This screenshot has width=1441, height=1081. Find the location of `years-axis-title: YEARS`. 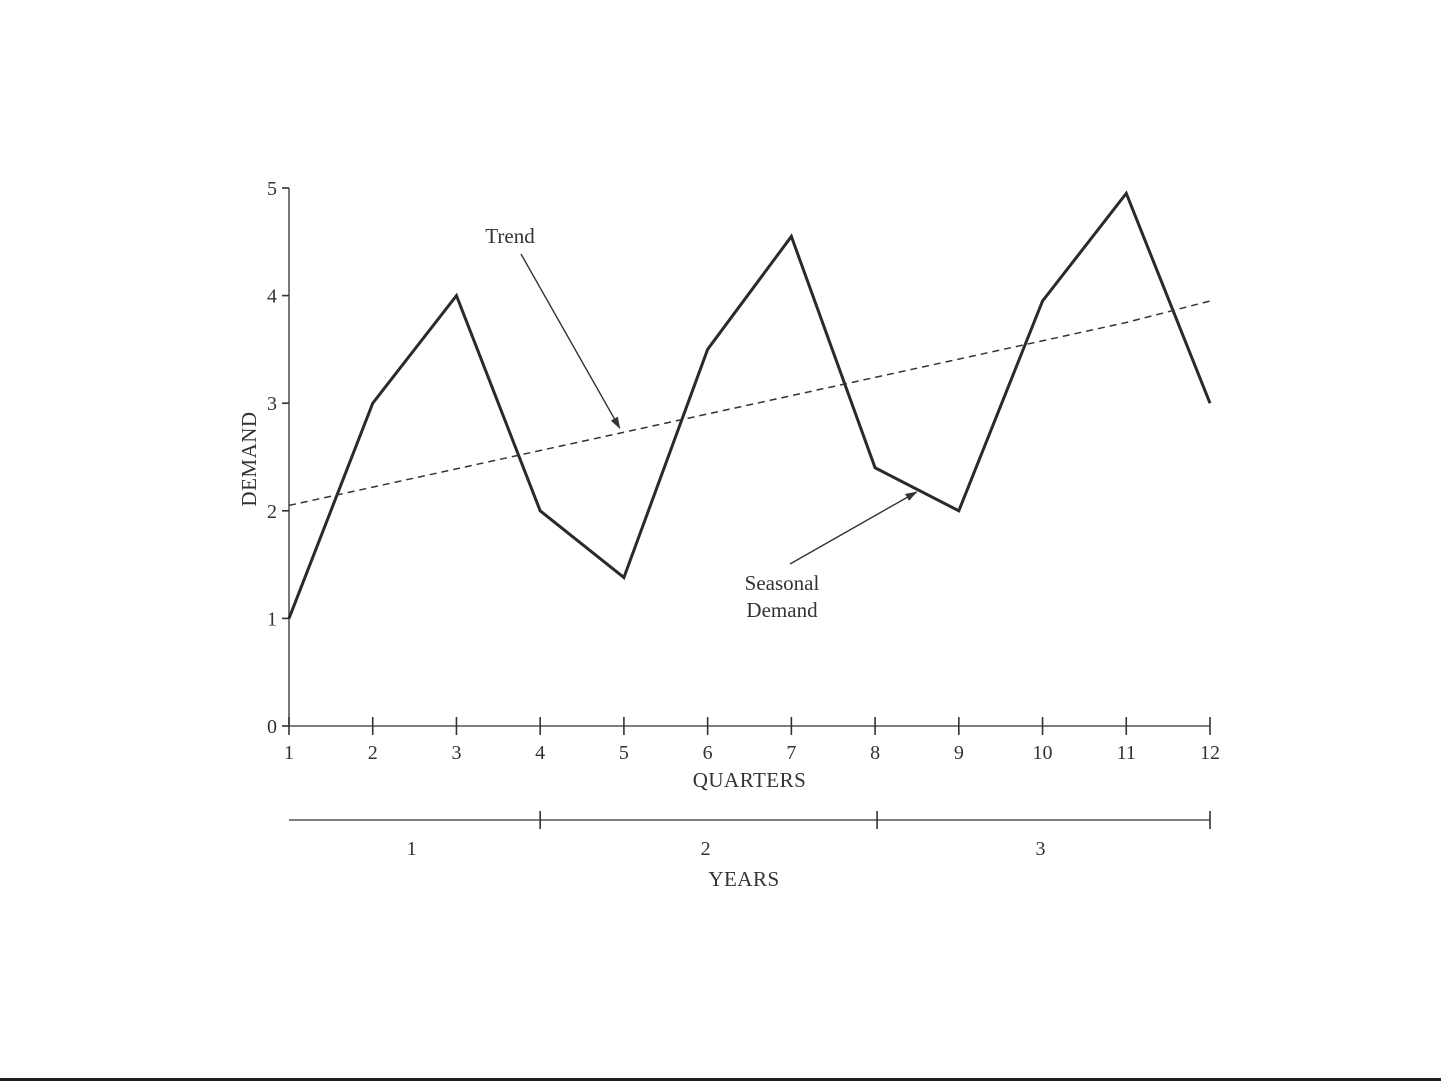

years-axis-title: YEARS is located at coordinates (743, 879).